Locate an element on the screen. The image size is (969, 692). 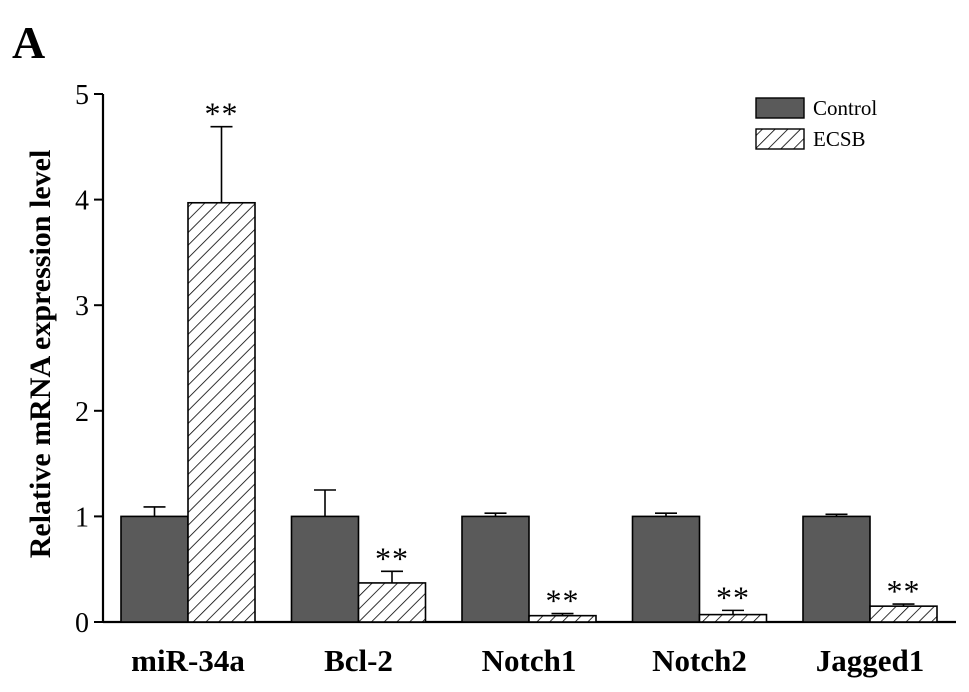
y-tick-label: 0 is located at coordinates (82, 623).